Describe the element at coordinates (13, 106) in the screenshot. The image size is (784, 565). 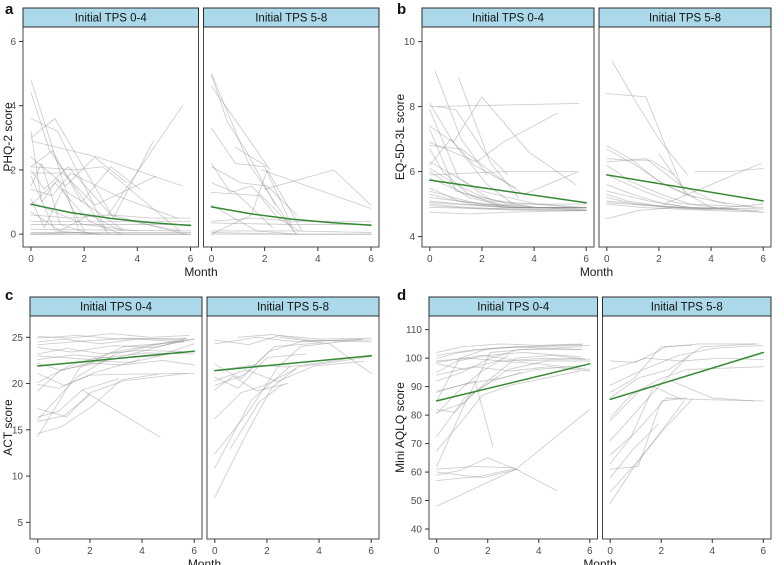
I see `y-tick-label: 4` at that location.